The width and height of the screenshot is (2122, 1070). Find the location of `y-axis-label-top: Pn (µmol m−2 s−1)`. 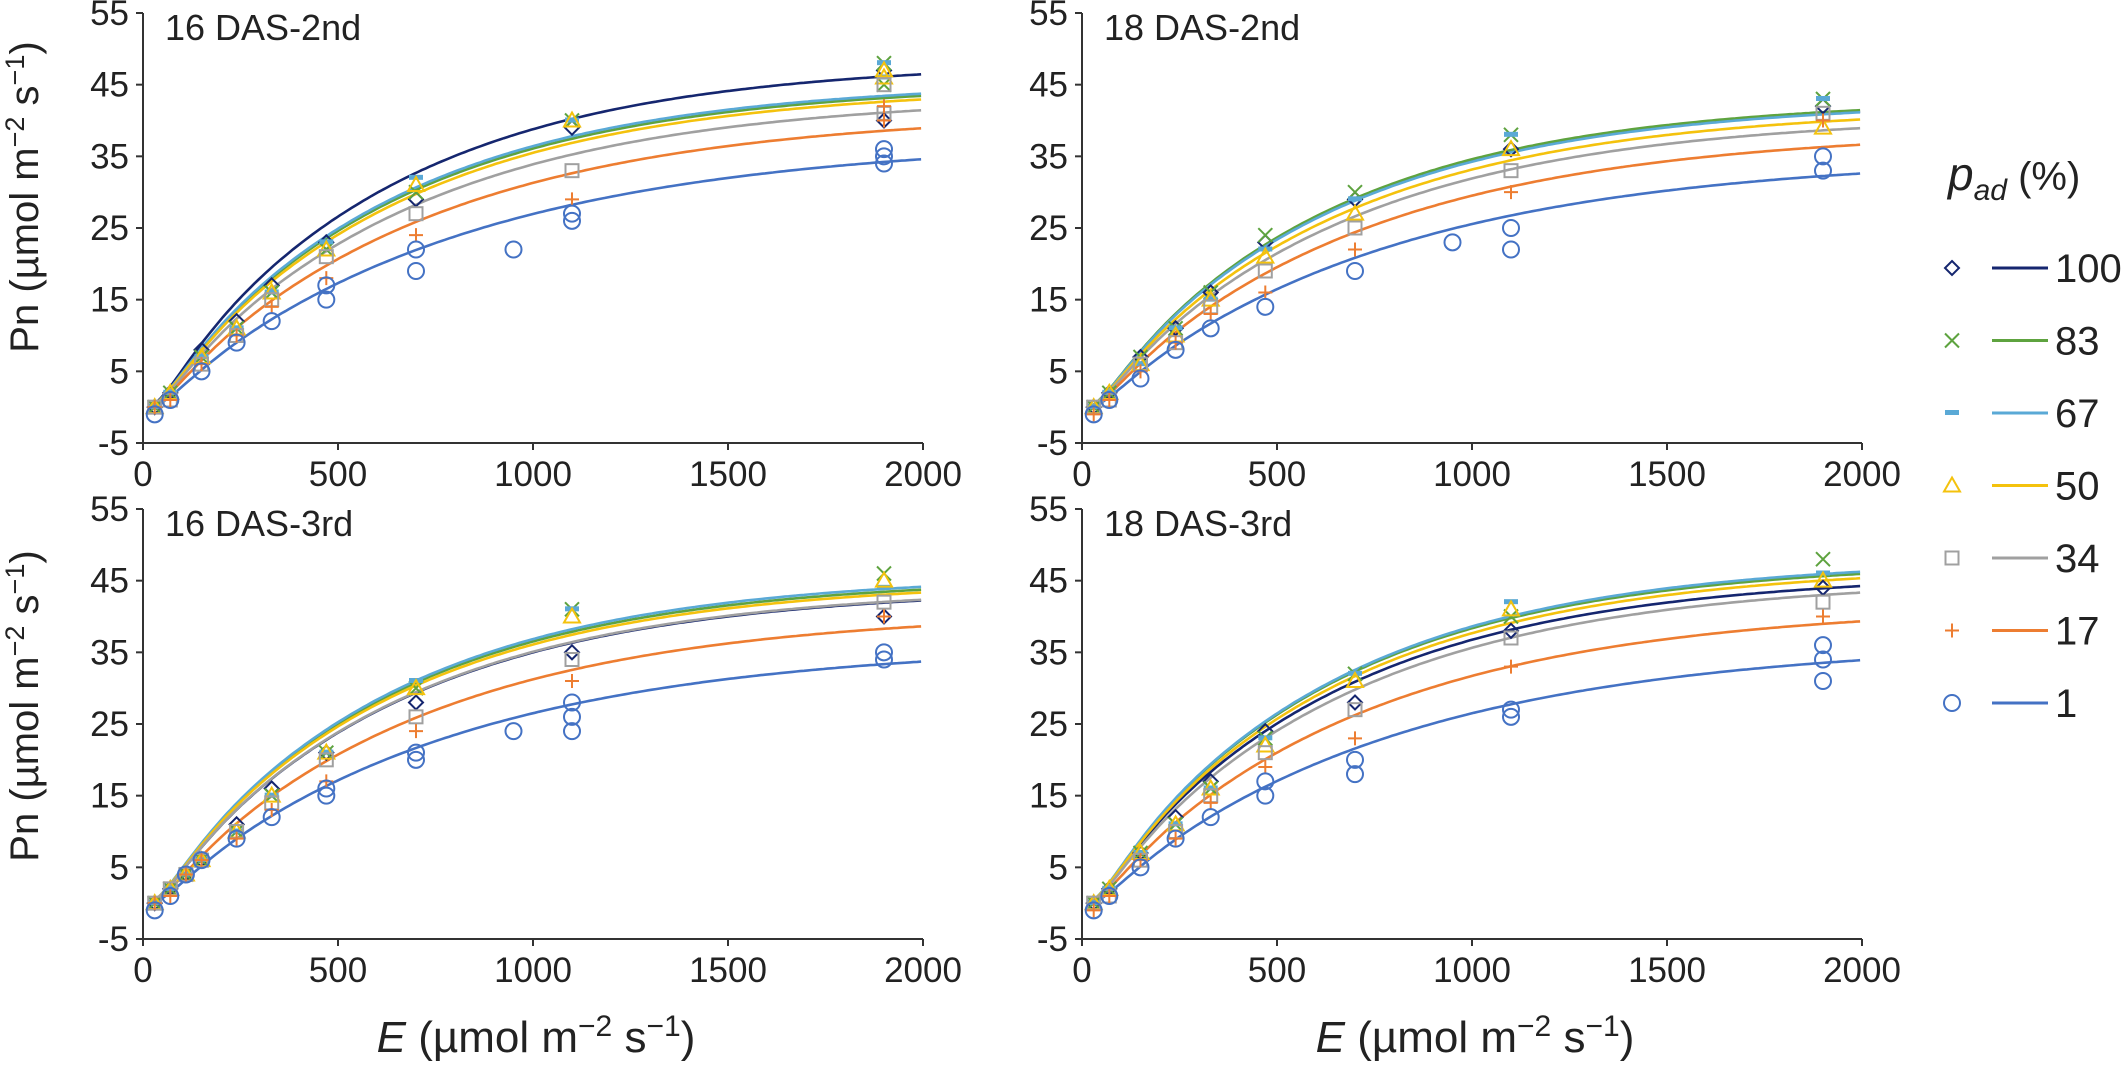

y-axis-label-top: Pn (µmol m−2 s−1) is located at coordinates (23, 196).